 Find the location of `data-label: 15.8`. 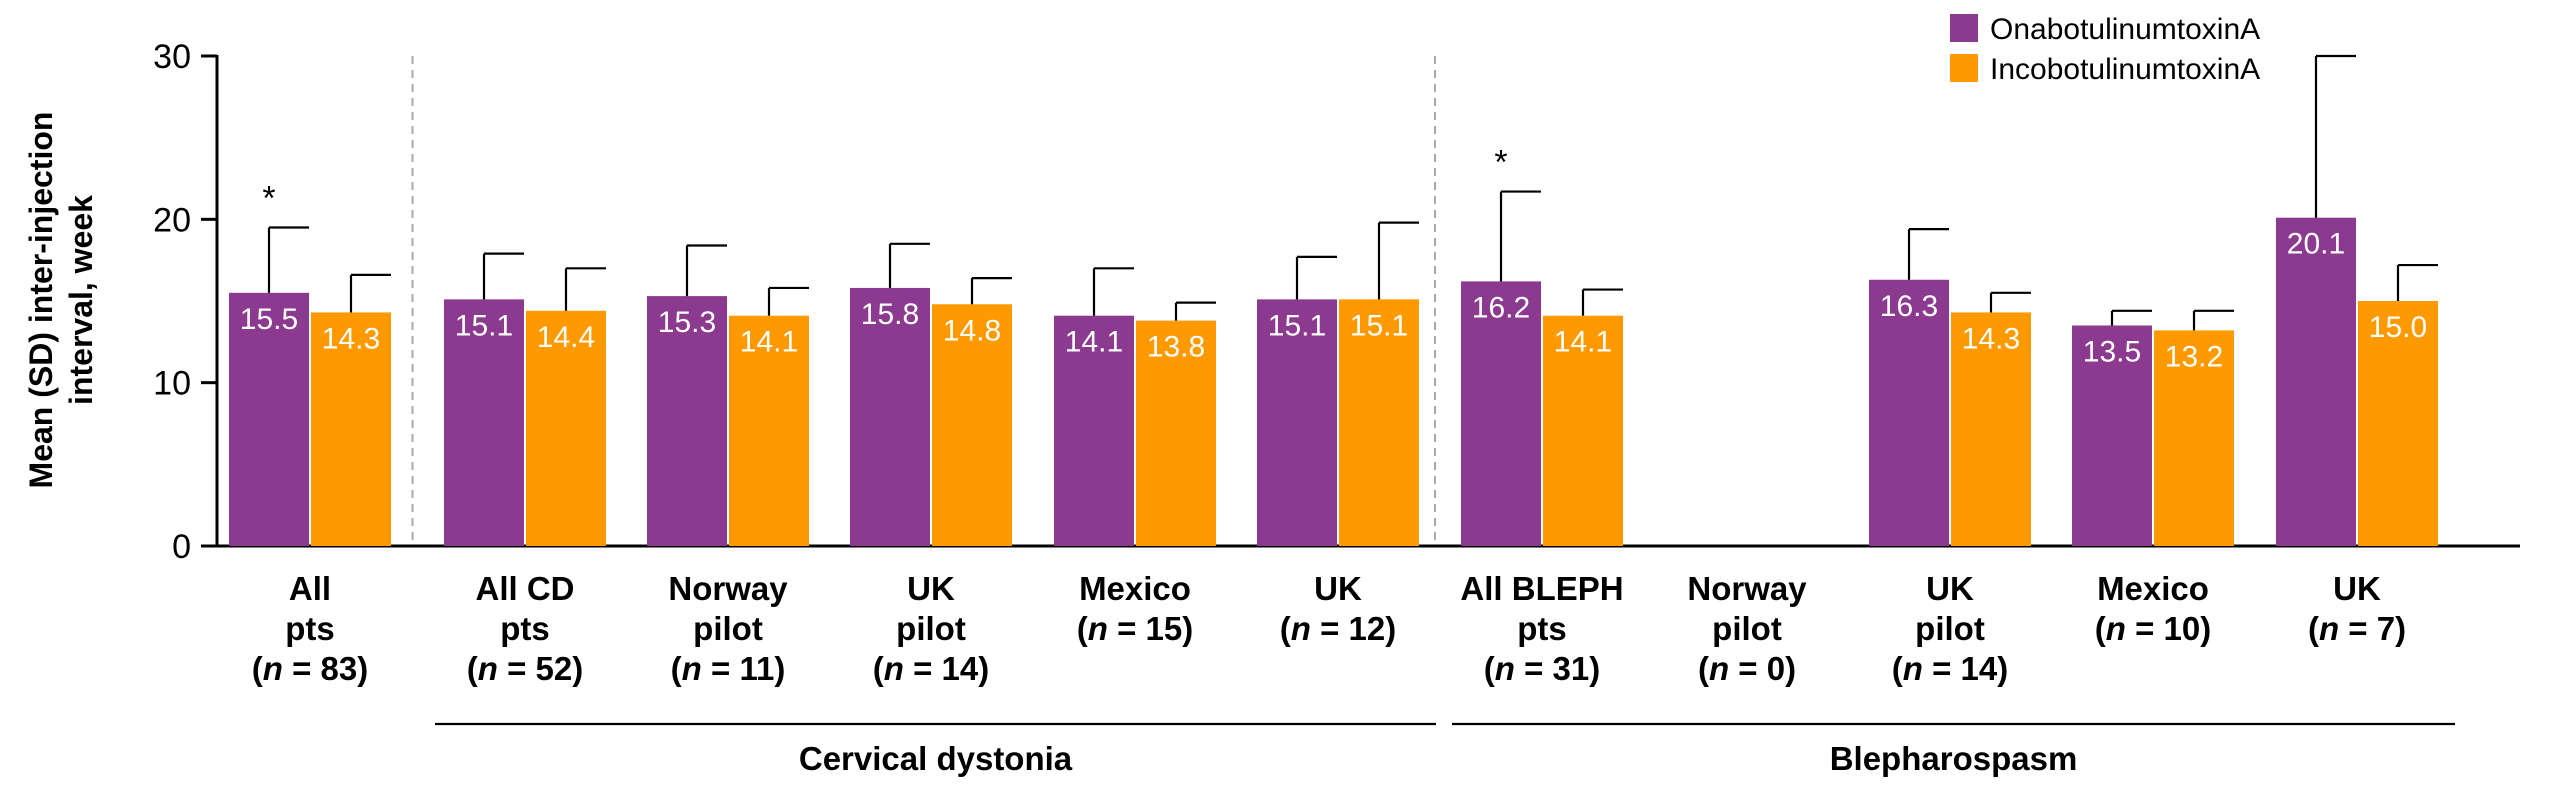

data-label: 15.8 is located at coordinates (890, 314).